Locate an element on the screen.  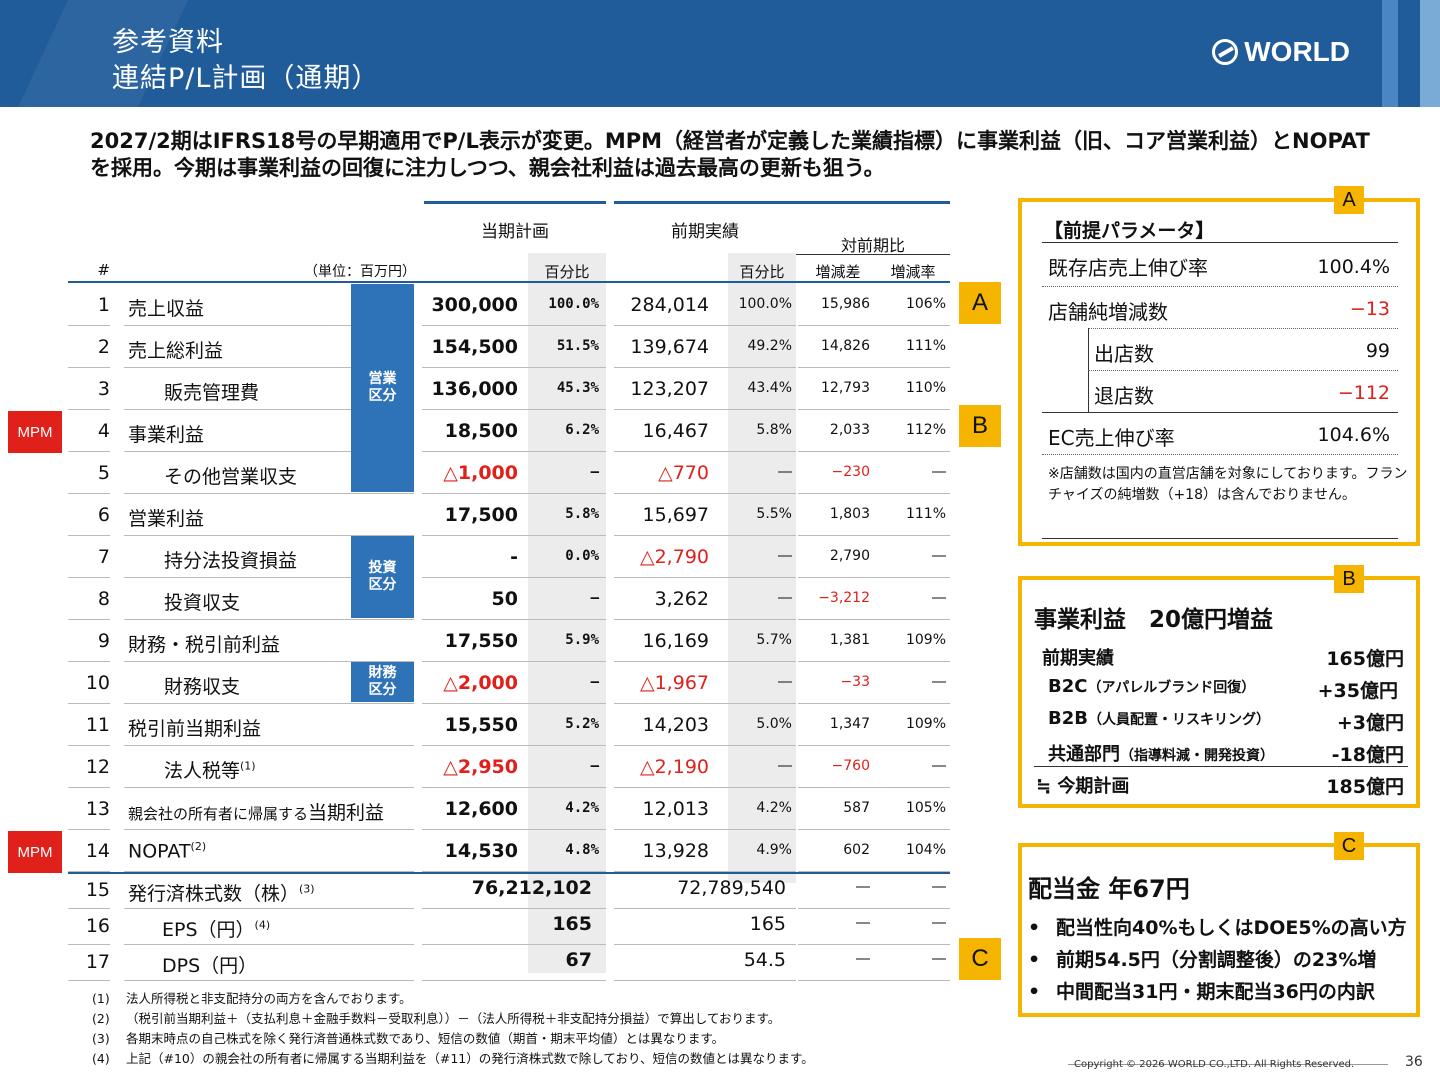
box-tag-b: B is located at coordinates (1349, 579).